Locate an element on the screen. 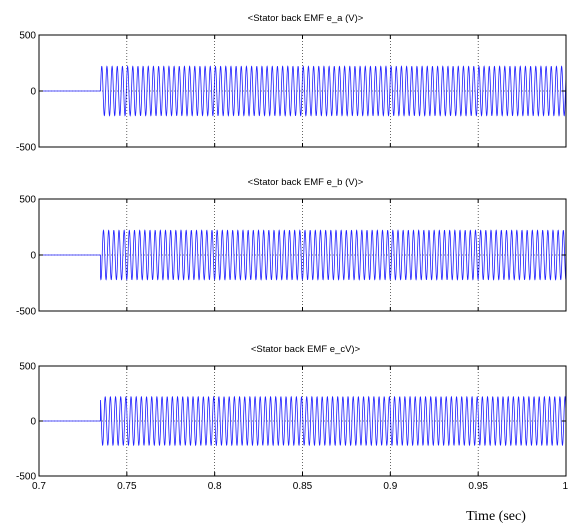  x-tick-label: 0.9 is located at coordinates (390, 486).